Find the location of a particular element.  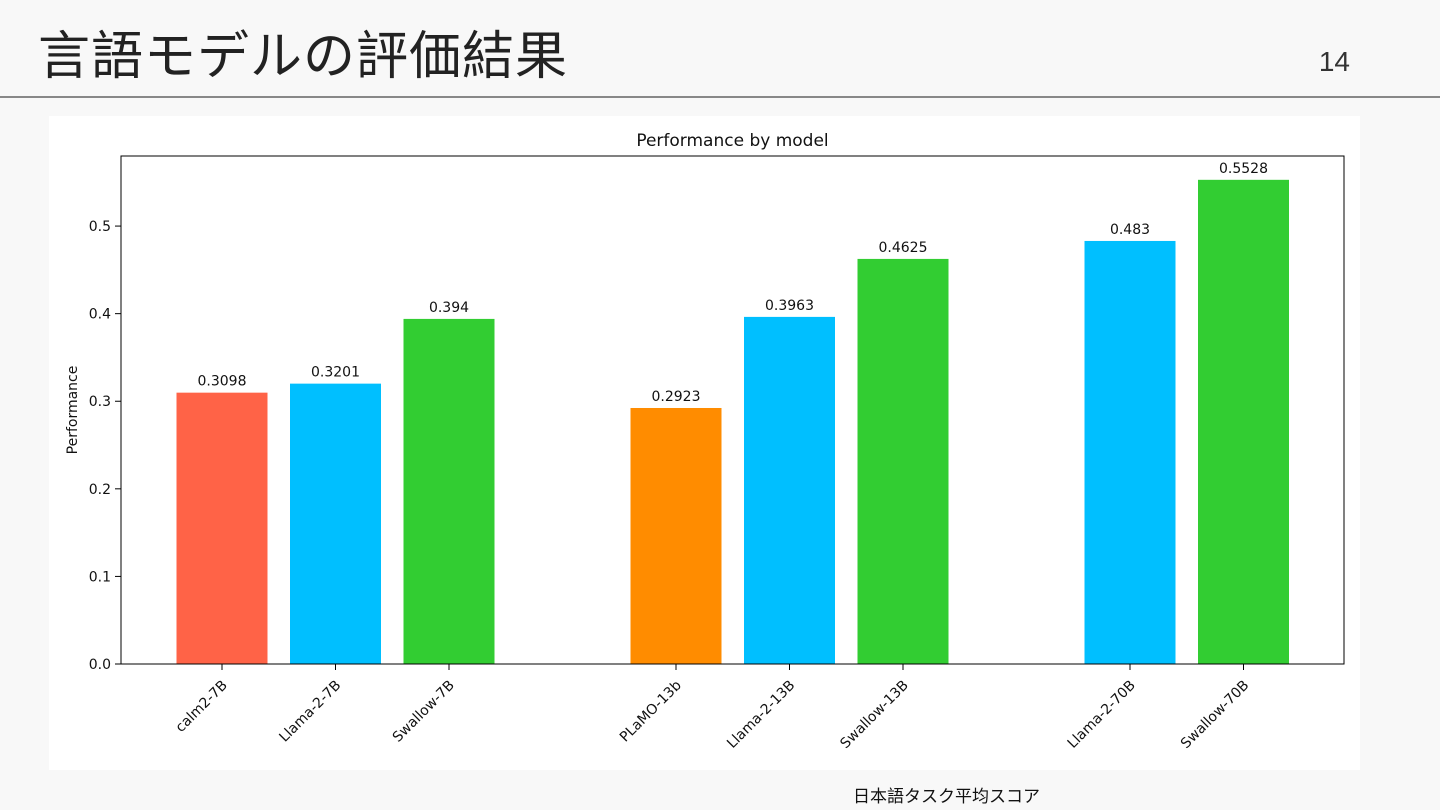

x-tick-label: Swallow-70B is located at coordinates (1215, 715).